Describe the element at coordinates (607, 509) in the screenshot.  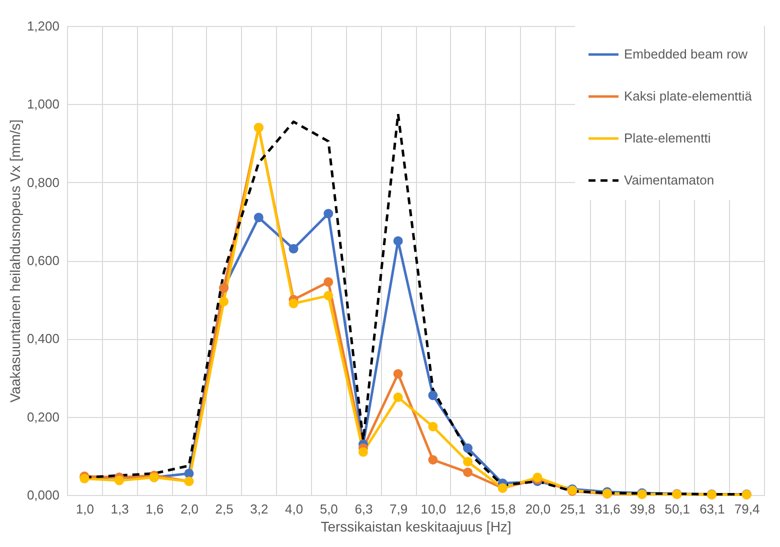
I see `x-tick-label: 31,6` at that location.